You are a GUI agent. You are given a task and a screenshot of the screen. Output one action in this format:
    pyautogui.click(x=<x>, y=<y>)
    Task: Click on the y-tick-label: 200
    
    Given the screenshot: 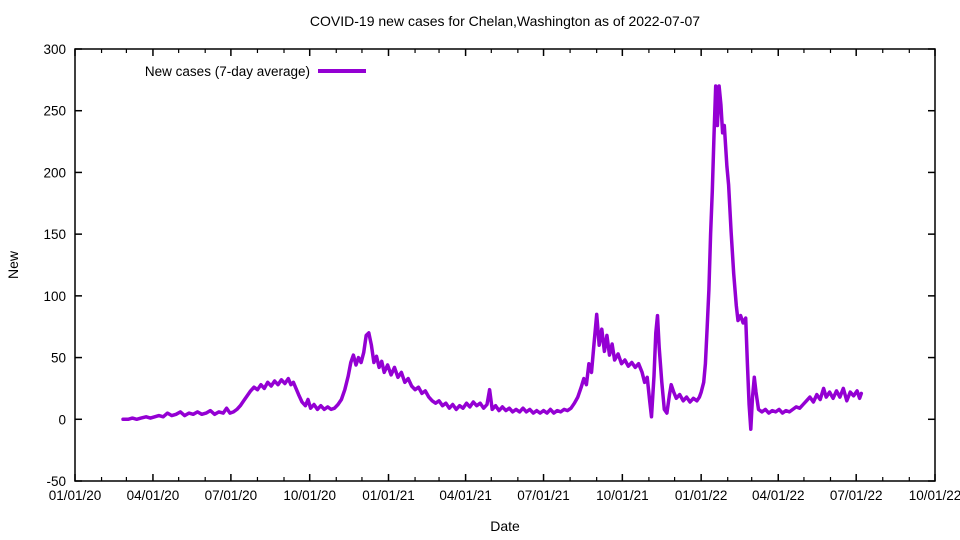 What is the action you would take?
    pyautogui.click(x=54, y=172)
    